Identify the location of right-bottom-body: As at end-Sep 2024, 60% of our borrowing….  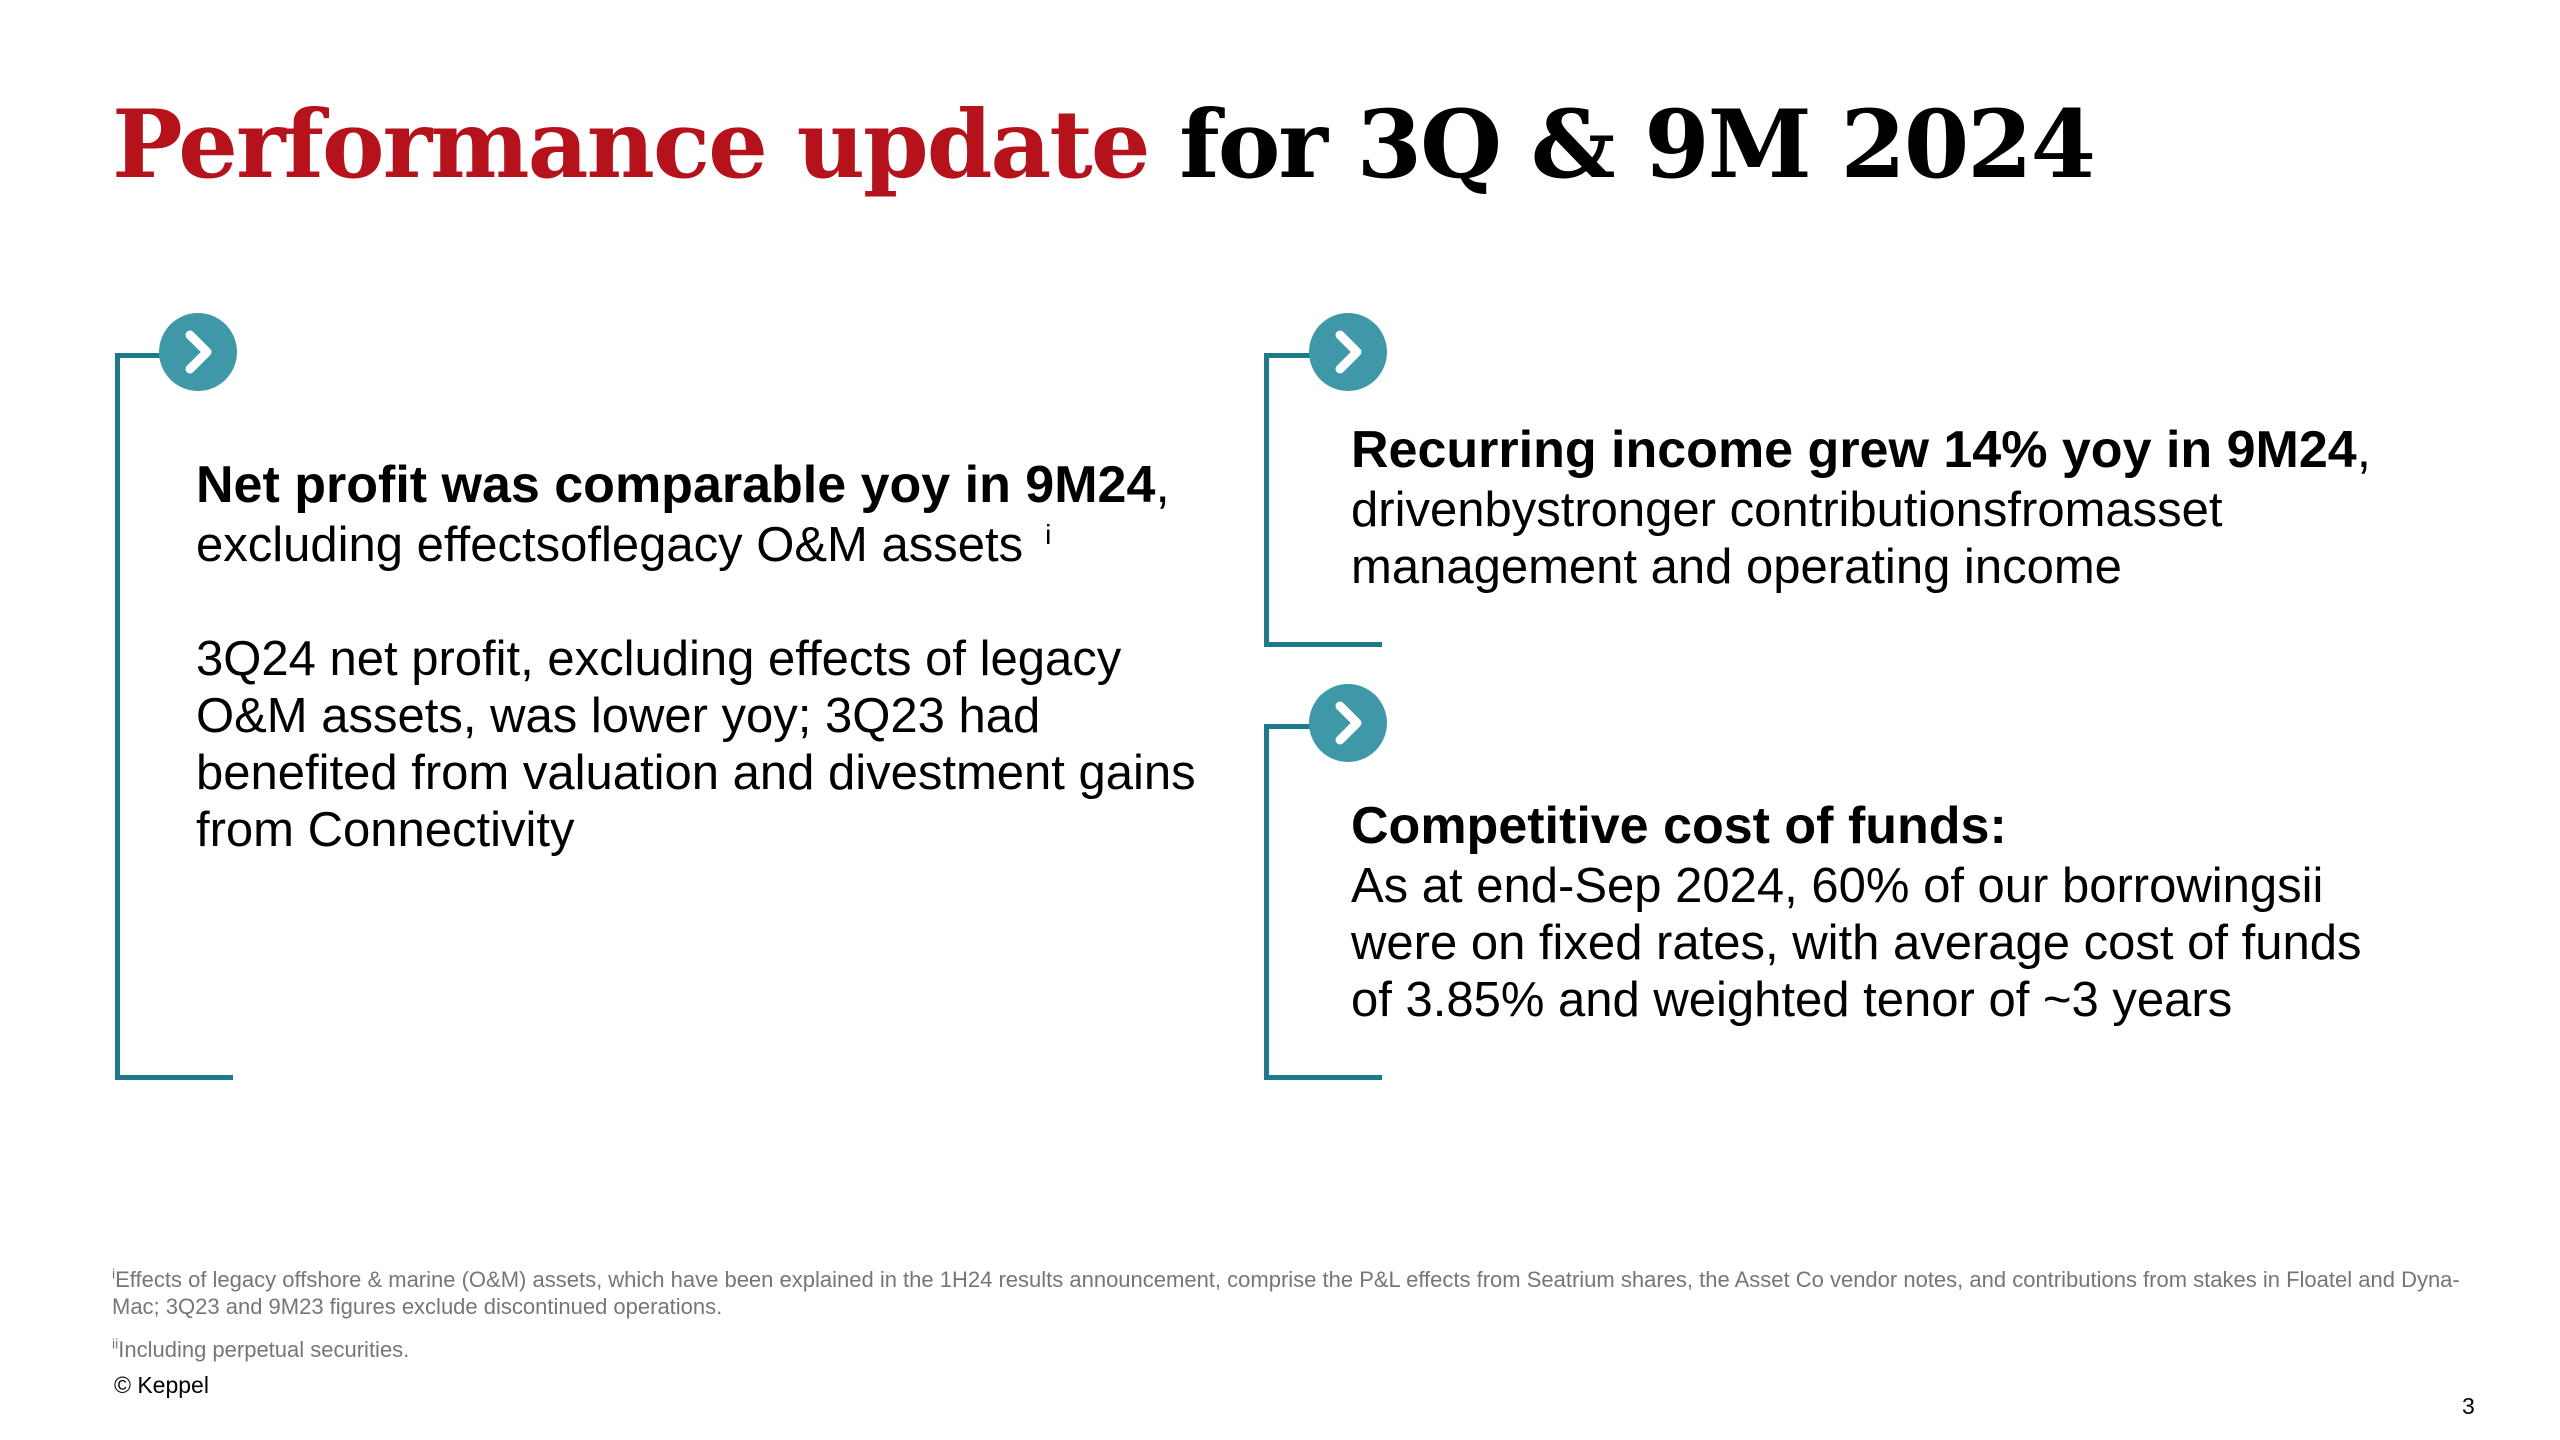
(1856, 943).